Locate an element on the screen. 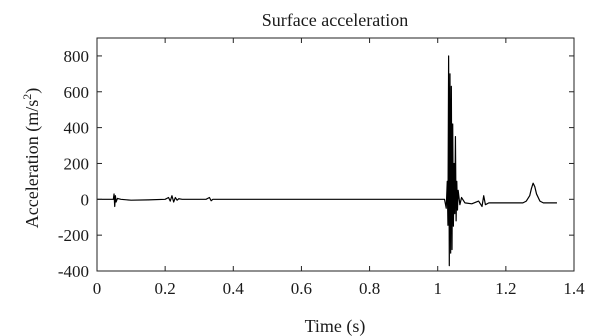 Image resolution: width=589 pixels, height=336 pixels. y-axis-label-superscript: 2 is located at coordinates (27, 97).